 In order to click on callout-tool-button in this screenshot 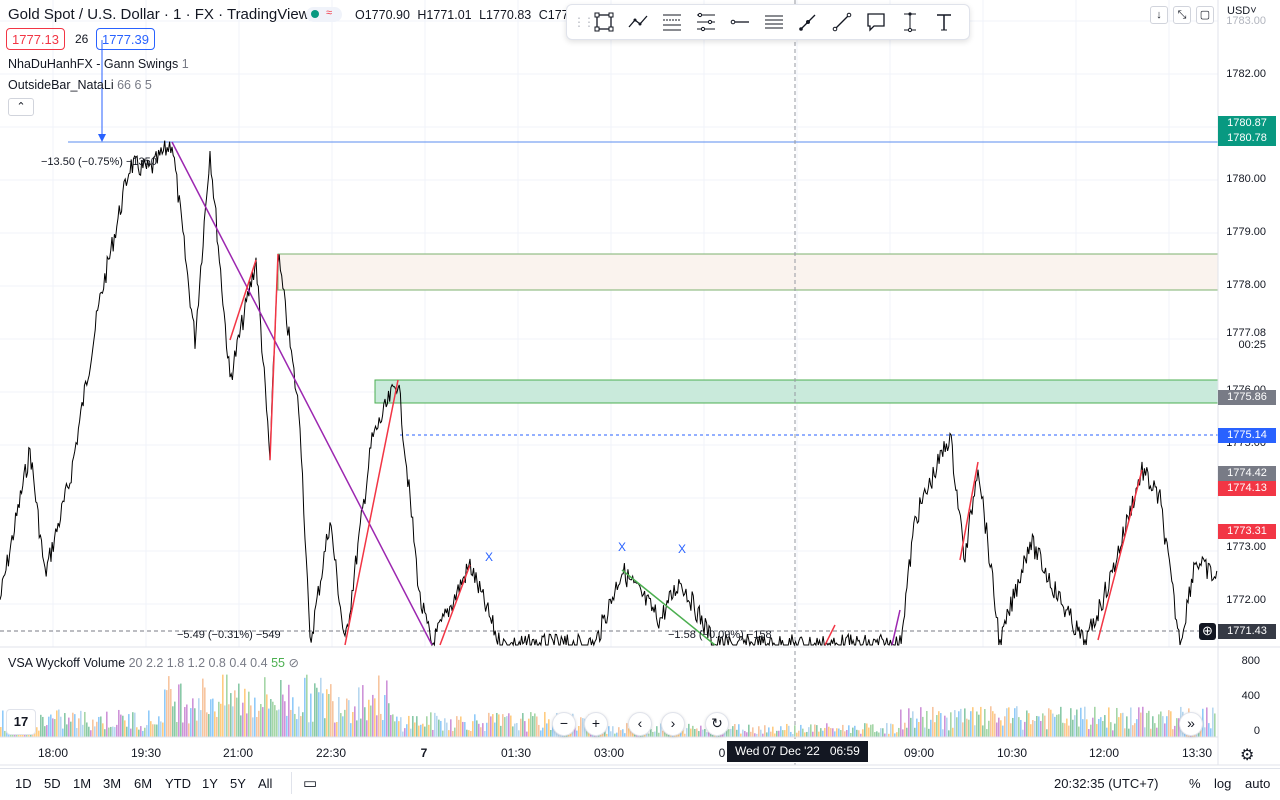, I will do `click(876, 22)`.